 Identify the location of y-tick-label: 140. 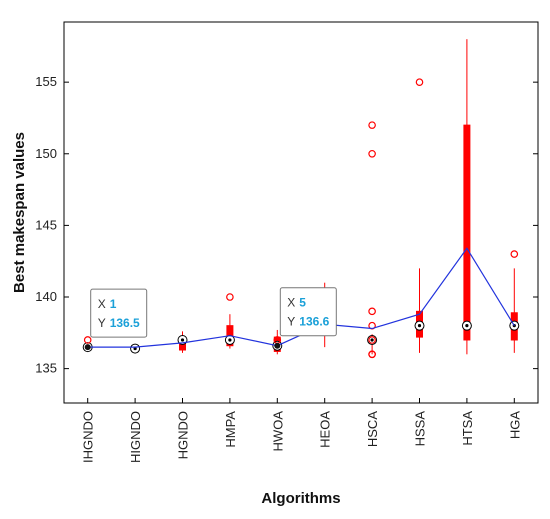
(46, 296).